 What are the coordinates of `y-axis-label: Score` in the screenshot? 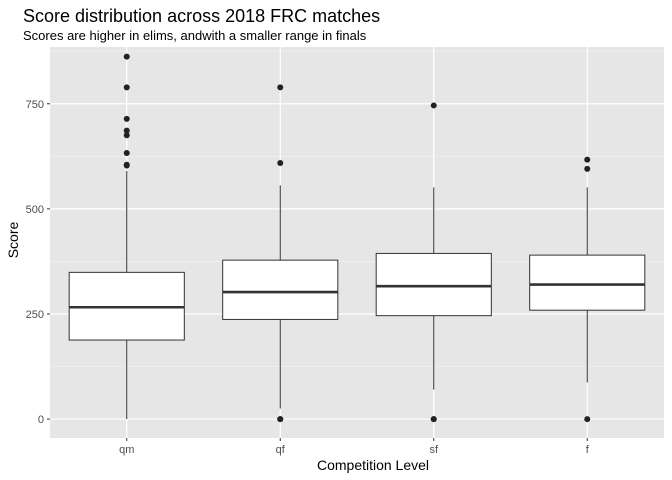 It's located at (13, 240).